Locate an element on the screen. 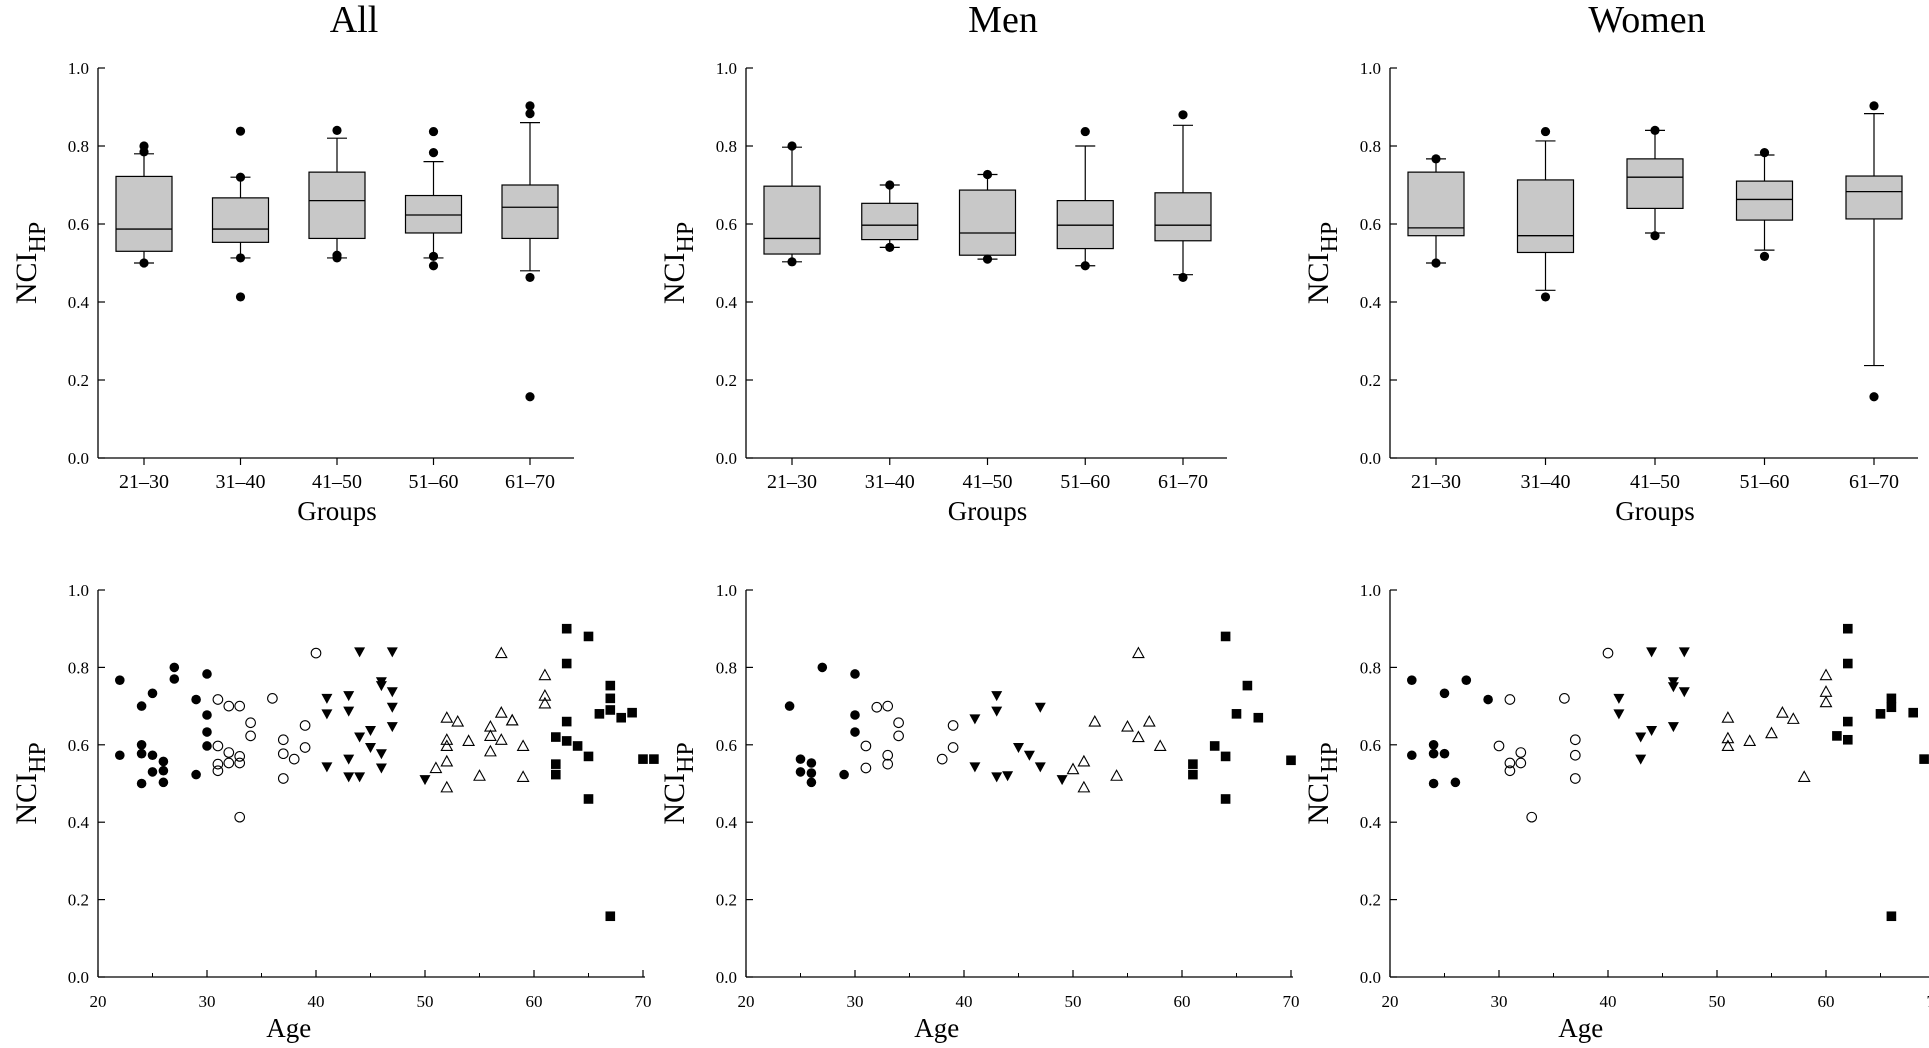  x-axis-title: Groups is located at coordinates (988, 511).